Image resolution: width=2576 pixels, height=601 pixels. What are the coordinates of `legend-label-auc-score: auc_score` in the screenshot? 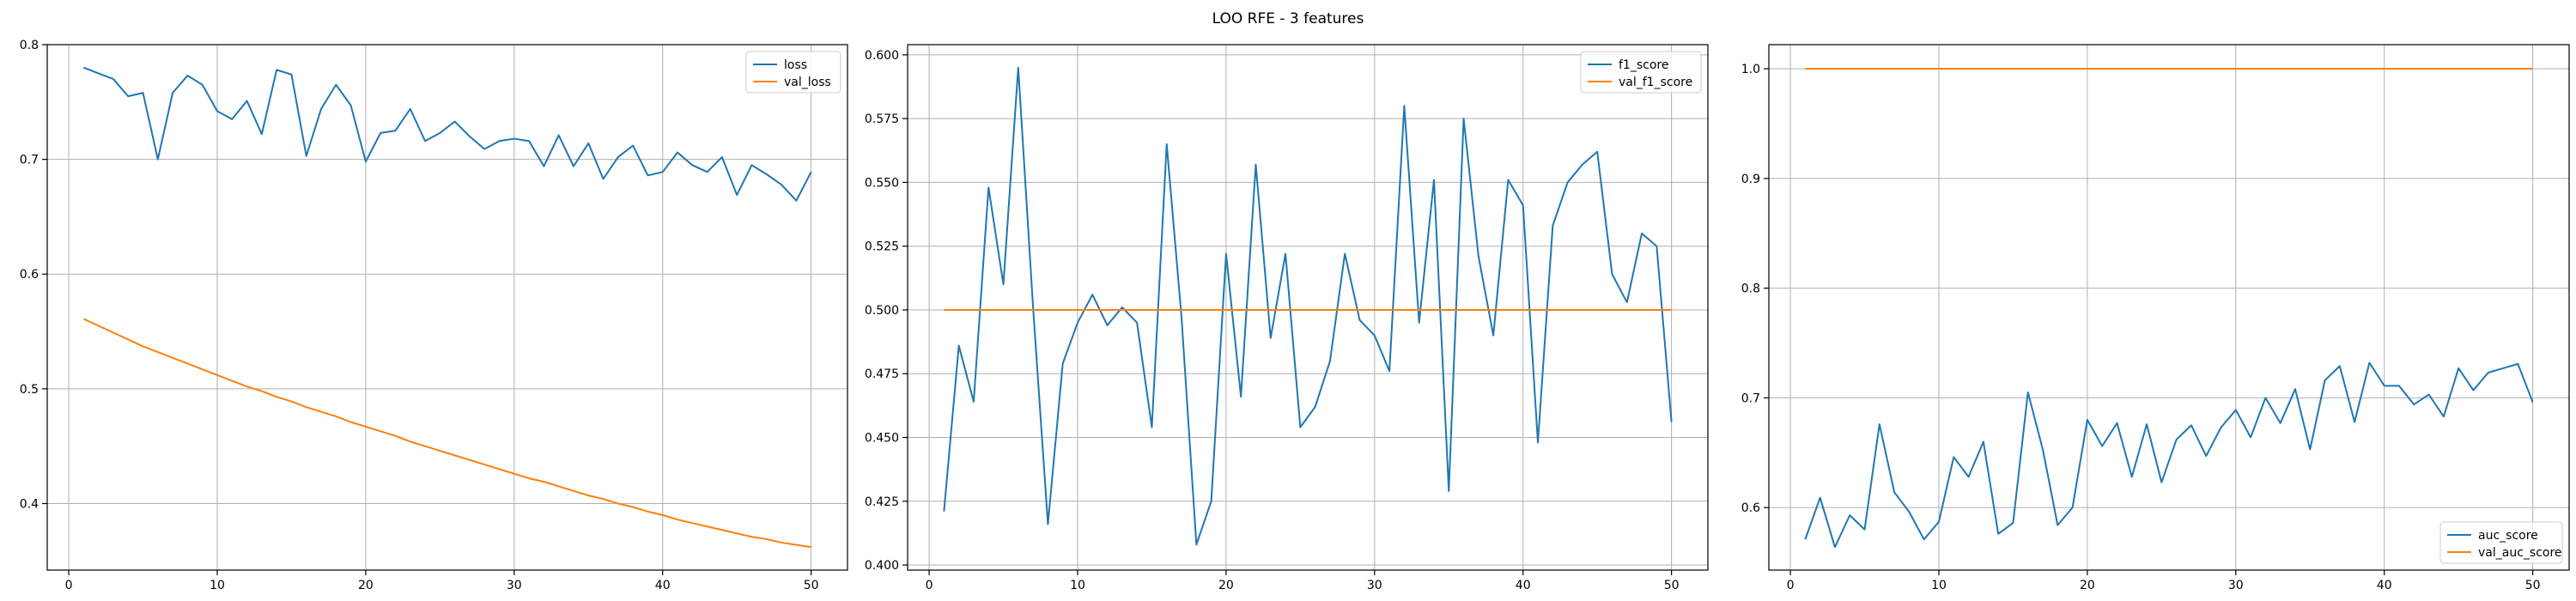 It's located at (2508, 536).